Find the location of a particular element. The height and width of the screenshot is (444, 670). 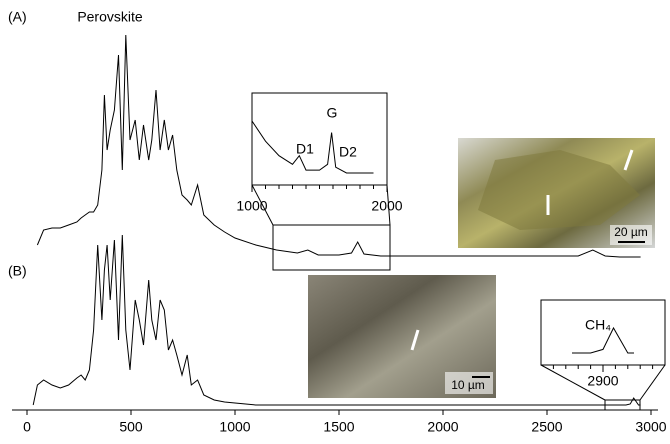

crystal is located at coordinates (559, 190).